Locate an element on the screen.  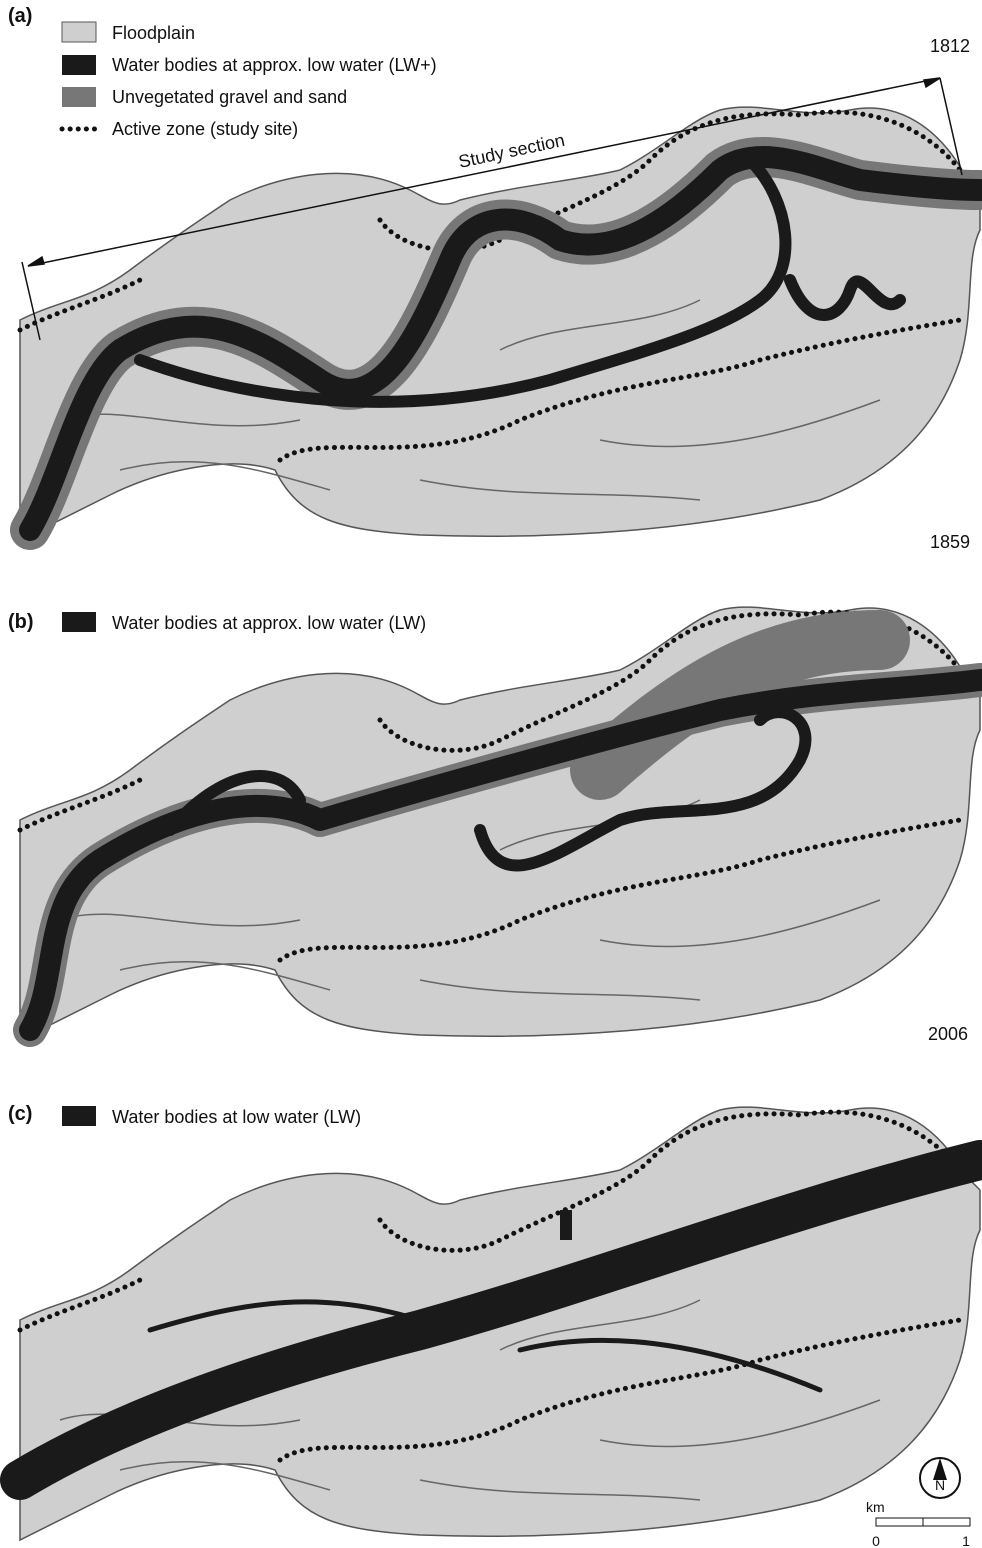
year-label: 1812 is located at coordinates (950, 46).